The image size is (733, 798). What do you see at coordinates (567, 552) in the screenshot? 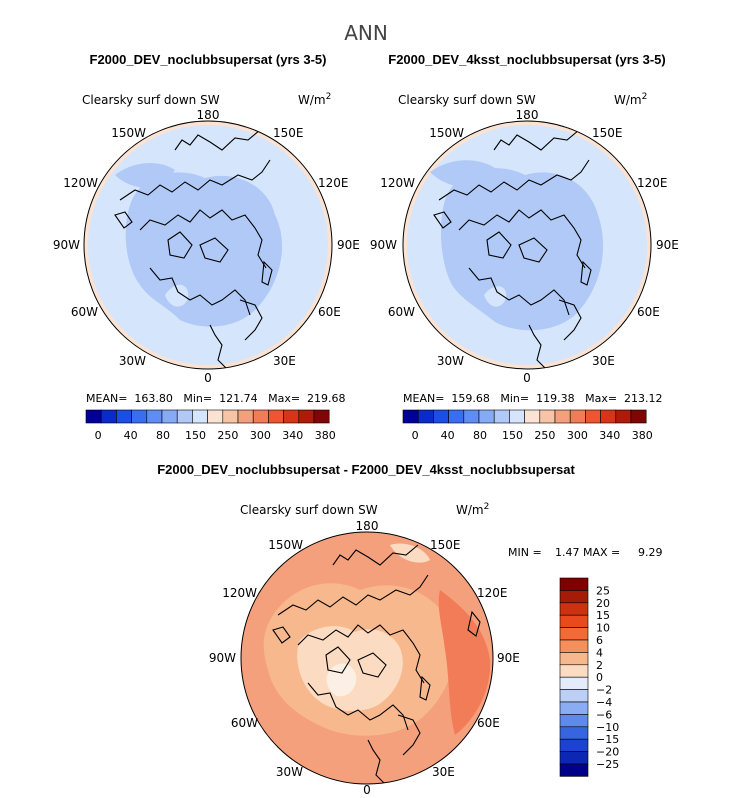
I see `panel-diff-min-value: 1.47` at bounding box center [567, 552].